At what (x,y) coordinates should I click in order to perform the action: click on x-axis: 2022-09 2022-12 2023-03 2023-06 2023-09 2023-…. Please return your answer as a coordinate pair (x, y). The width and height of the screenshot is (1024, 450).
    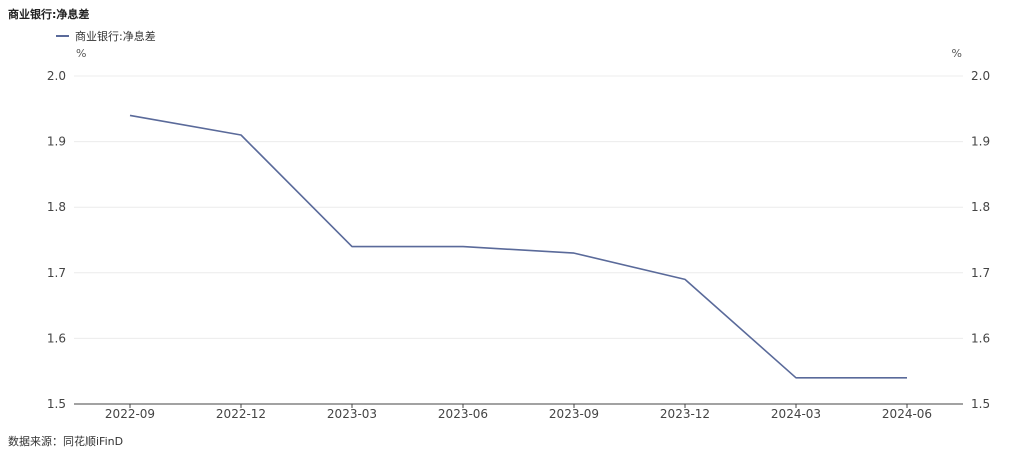
    Looking at the image, I should click on (518, 412).